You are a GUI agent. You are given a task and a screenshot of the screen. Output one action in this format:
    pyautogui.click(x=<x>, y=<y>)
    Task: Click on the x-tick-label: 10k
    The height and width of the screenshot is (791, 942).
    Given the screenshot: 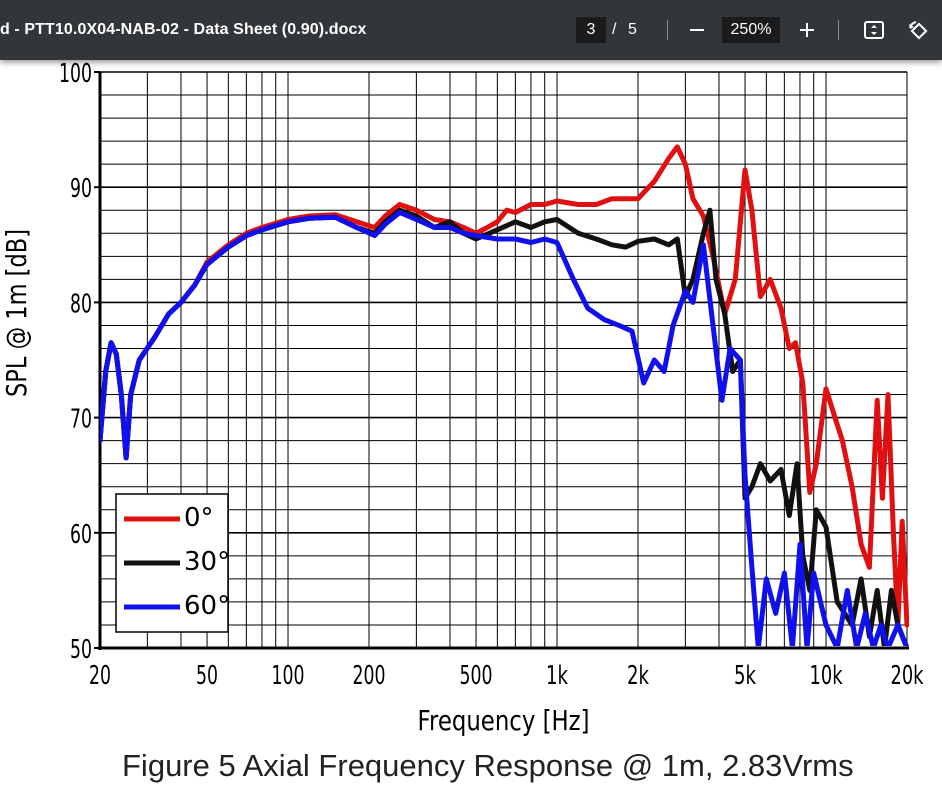 What is the action you would take?
    pyautogui.click(x=826, y=676)
    